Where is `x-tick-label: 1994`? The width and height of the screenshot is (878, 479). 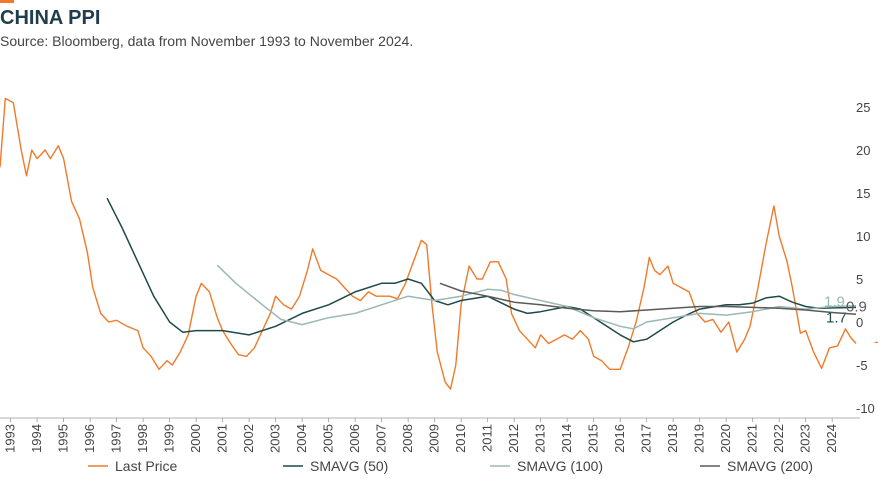 x-tick-label: 1994 is located at coordinates (36, 438).